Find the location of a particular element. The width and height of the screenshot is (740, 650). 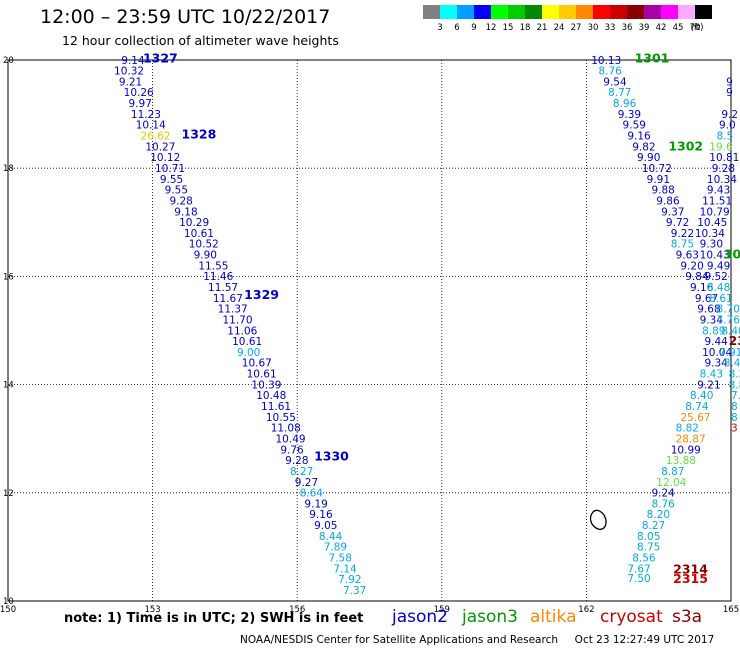

legend-bin-label: 12 is located at coordinates (491, 28).